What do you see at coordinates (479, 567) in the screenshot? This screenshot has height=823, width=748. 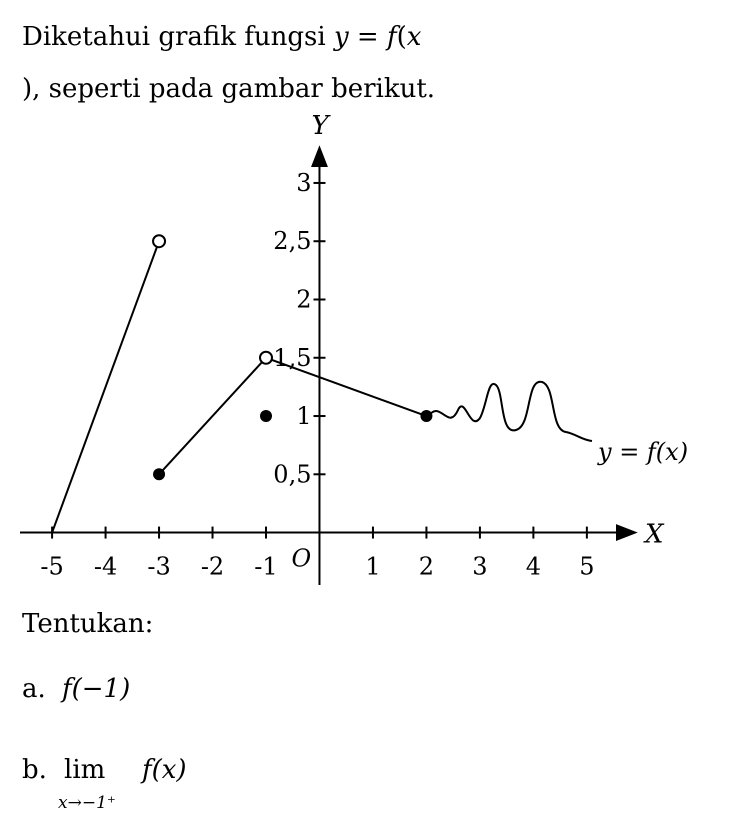 I see `x-tick-label: 3` at bounding box center [479, 567].